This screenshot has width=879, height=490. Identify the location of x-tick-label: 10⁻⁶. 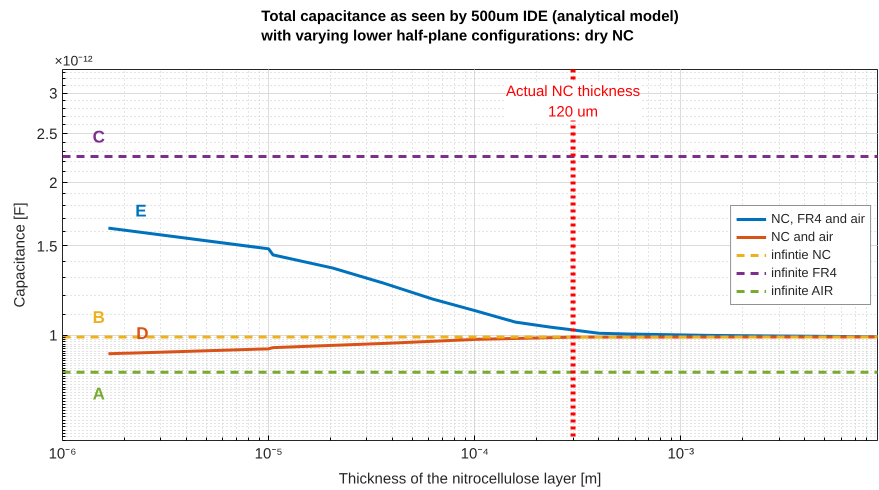
(62, 454).